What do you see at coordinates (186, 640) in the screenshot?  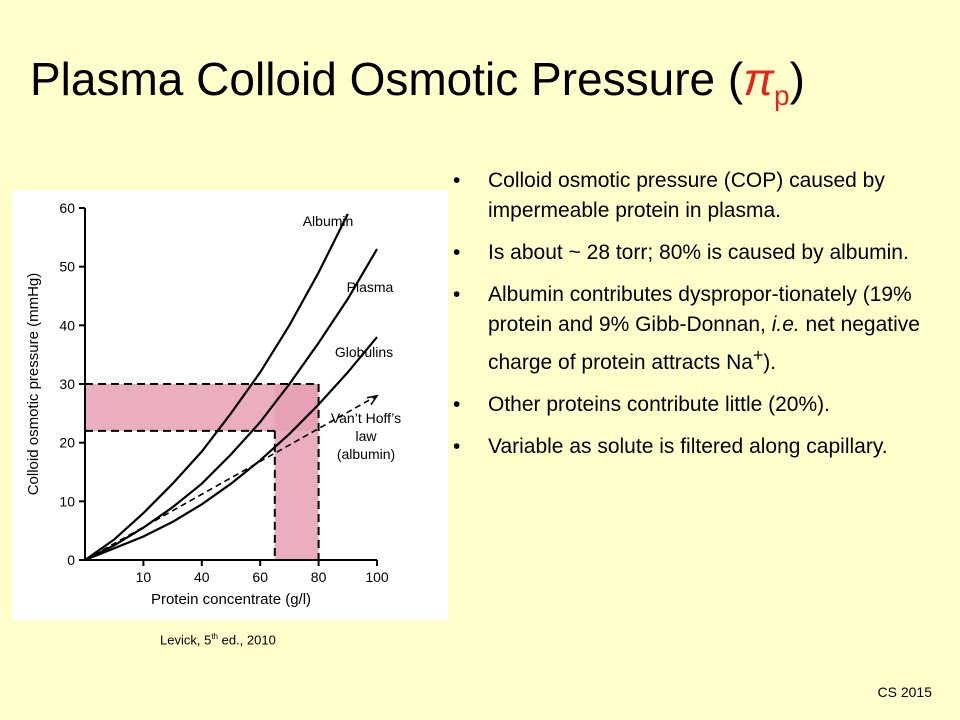 I see `caption-pre: Levick, 5` at bounding box center [186, 640].